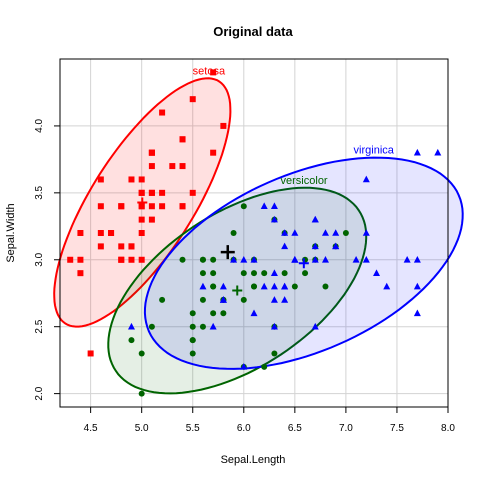 This screenshot has height=480, width=480. Describe the element at coordinates (39, 192) in the screenshot. I see `y-tick-label: 3.5` at that location.